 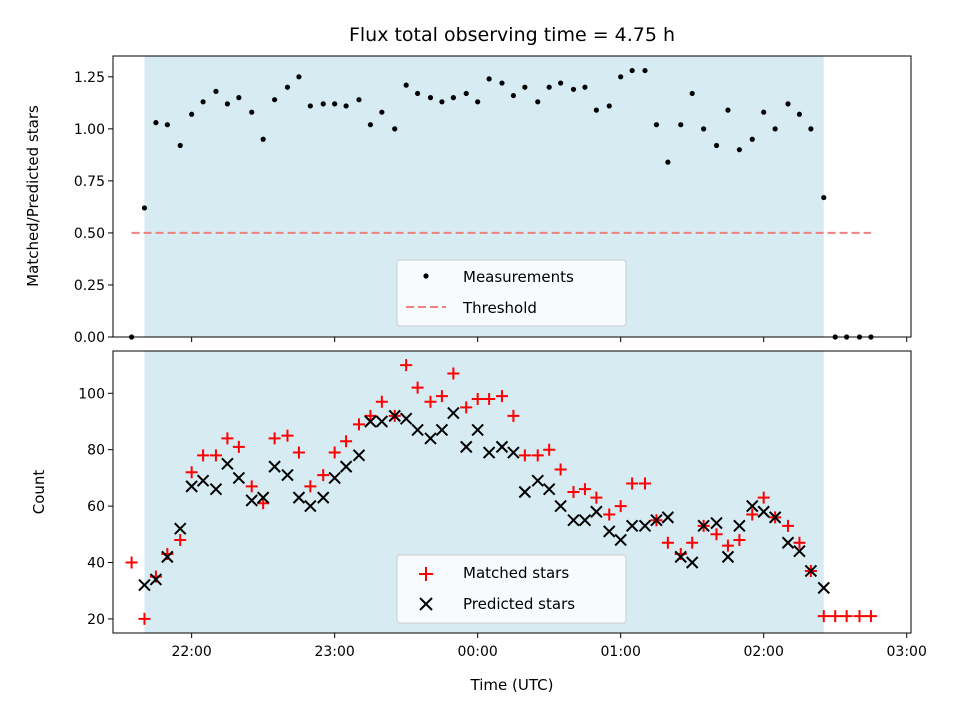 I want to click on top-x-axis, so click(x=549, y=339).